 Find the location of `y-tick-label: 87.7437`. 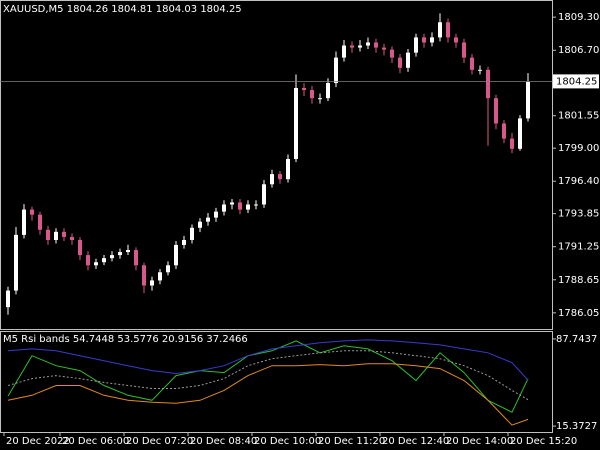

y-tick-label: 87.7437 is located at coordinates (576, 339).